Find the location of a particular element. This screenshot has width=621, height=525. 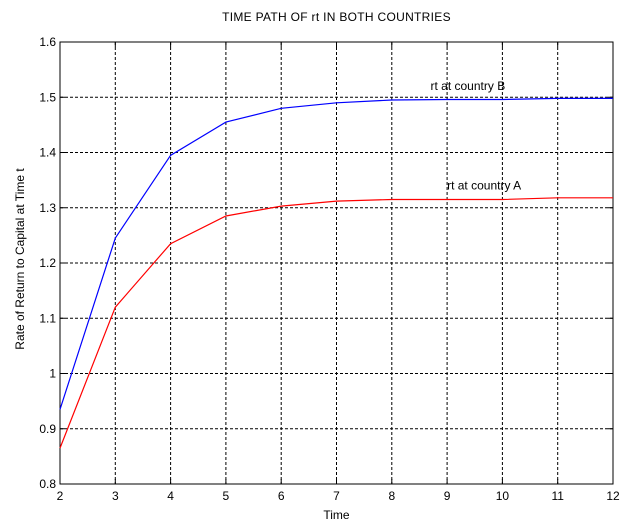

y-tick-label: 1.6 is located at coordinates (47, 42).